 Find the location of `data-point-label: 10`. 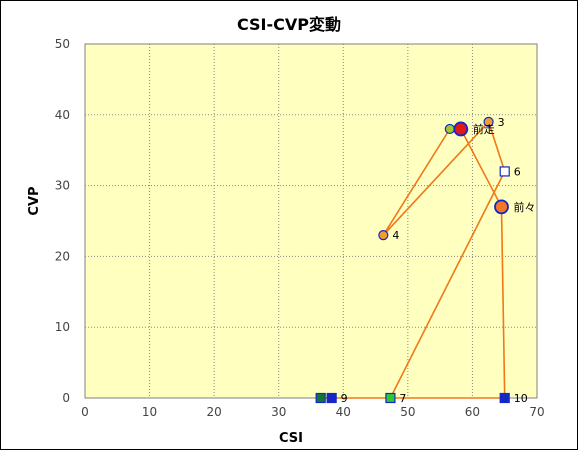

data-point-label: 10 is located at coordinates (521, 398).